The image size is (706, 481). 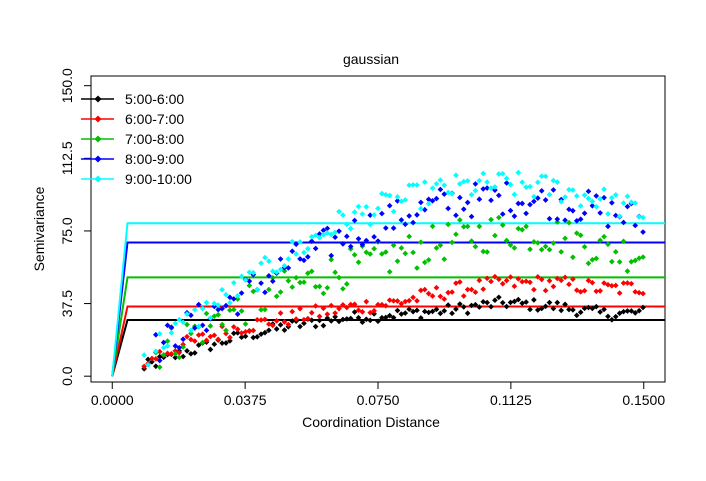 I want to click on x-axis-label: Coordination Distance, so click(x=371, y=422).